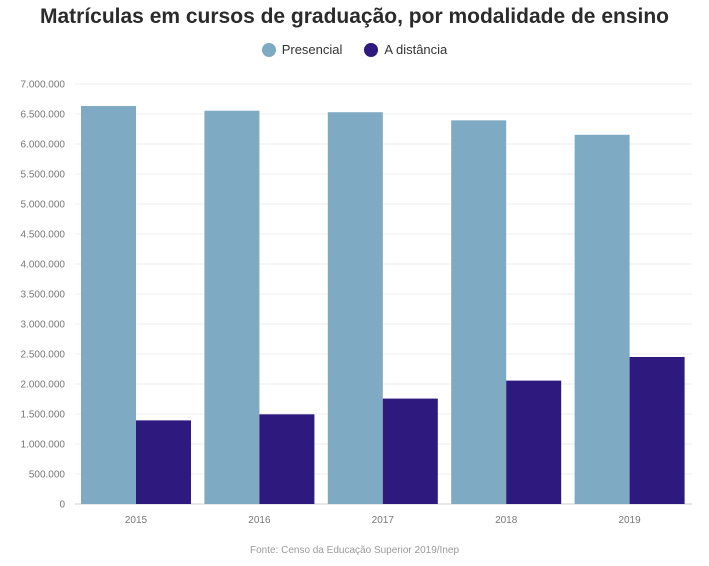 This screenshot has width=709, height=566. Describe the element at coordinates (43, 175) in the screenshot. I see `y-tick-label: 5.500.000` at that location.